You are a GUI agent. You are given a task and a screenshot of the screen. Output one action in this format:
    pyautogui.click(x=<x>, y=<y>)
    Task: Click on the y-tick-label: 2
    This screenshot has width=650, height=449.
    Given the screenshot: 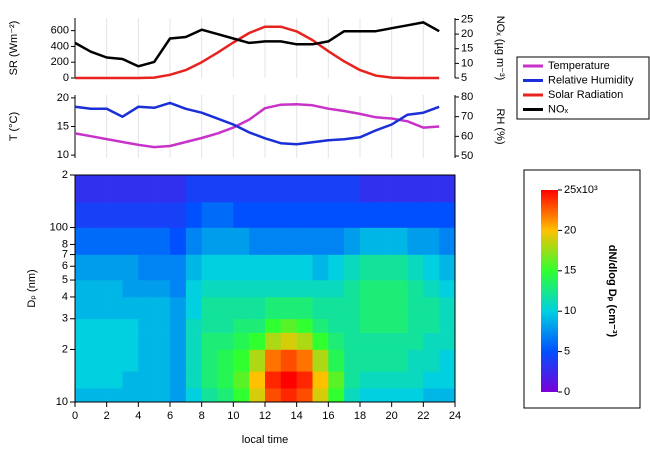 What is the action you would take?
    pyautogui.click(x=65, y=175)
    